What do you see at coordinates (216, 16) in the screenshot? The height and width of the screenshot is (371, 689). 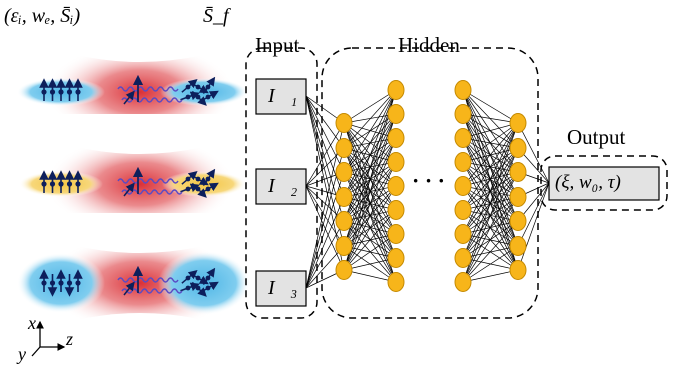 I see `final-spin-label: S̄_f` at bounding box center [216, 16].